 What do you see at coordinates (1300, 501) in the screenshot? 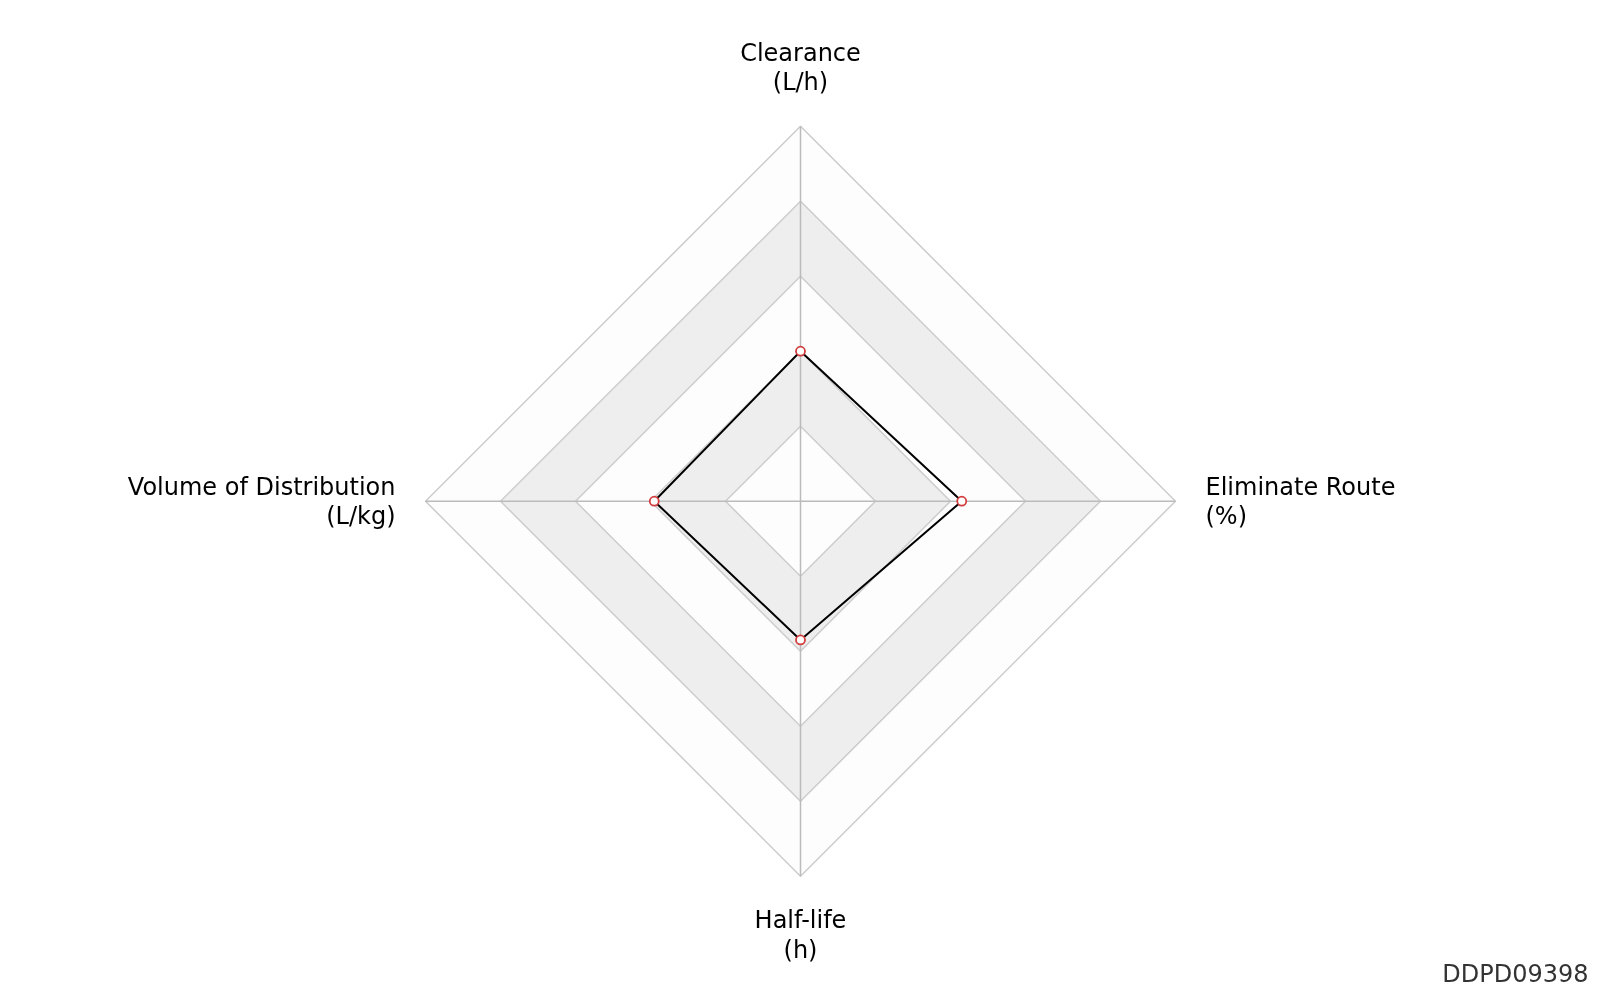
I see `spoke-label: Eliminate Route (%)` at bounding box center [1300, 501].